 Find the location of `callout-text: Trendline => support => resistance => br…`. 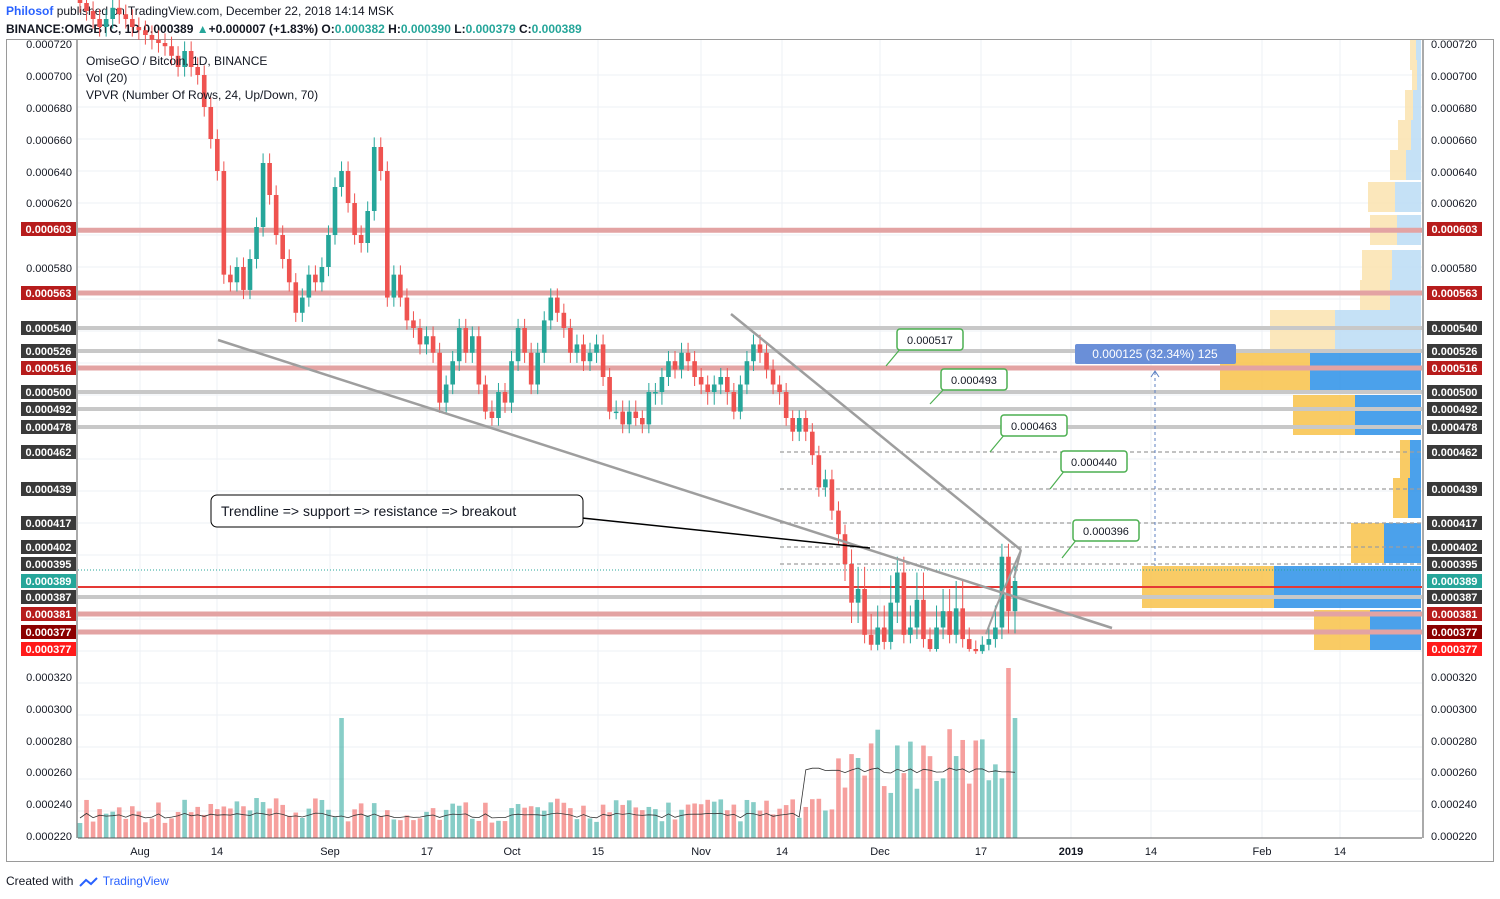

callout-text: Trendline => support => resistance => br… is located at coordinates (368, 511).